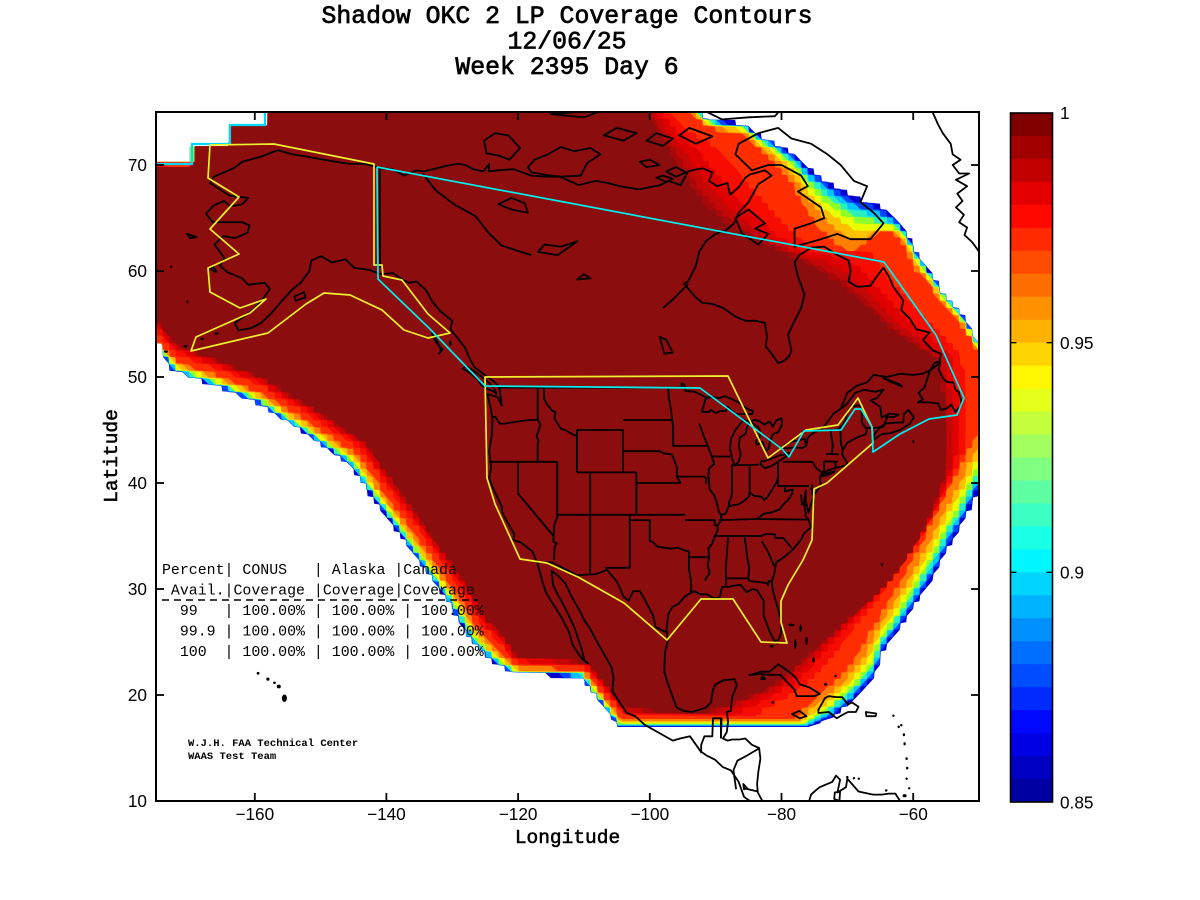  Describe the element at coordinates (323, 653) in the screenshot. I see `svg-text:100 | 100.00% | 100.00% | 100: 100 | 100.00% | 100.00% | 100.00%` at that location.